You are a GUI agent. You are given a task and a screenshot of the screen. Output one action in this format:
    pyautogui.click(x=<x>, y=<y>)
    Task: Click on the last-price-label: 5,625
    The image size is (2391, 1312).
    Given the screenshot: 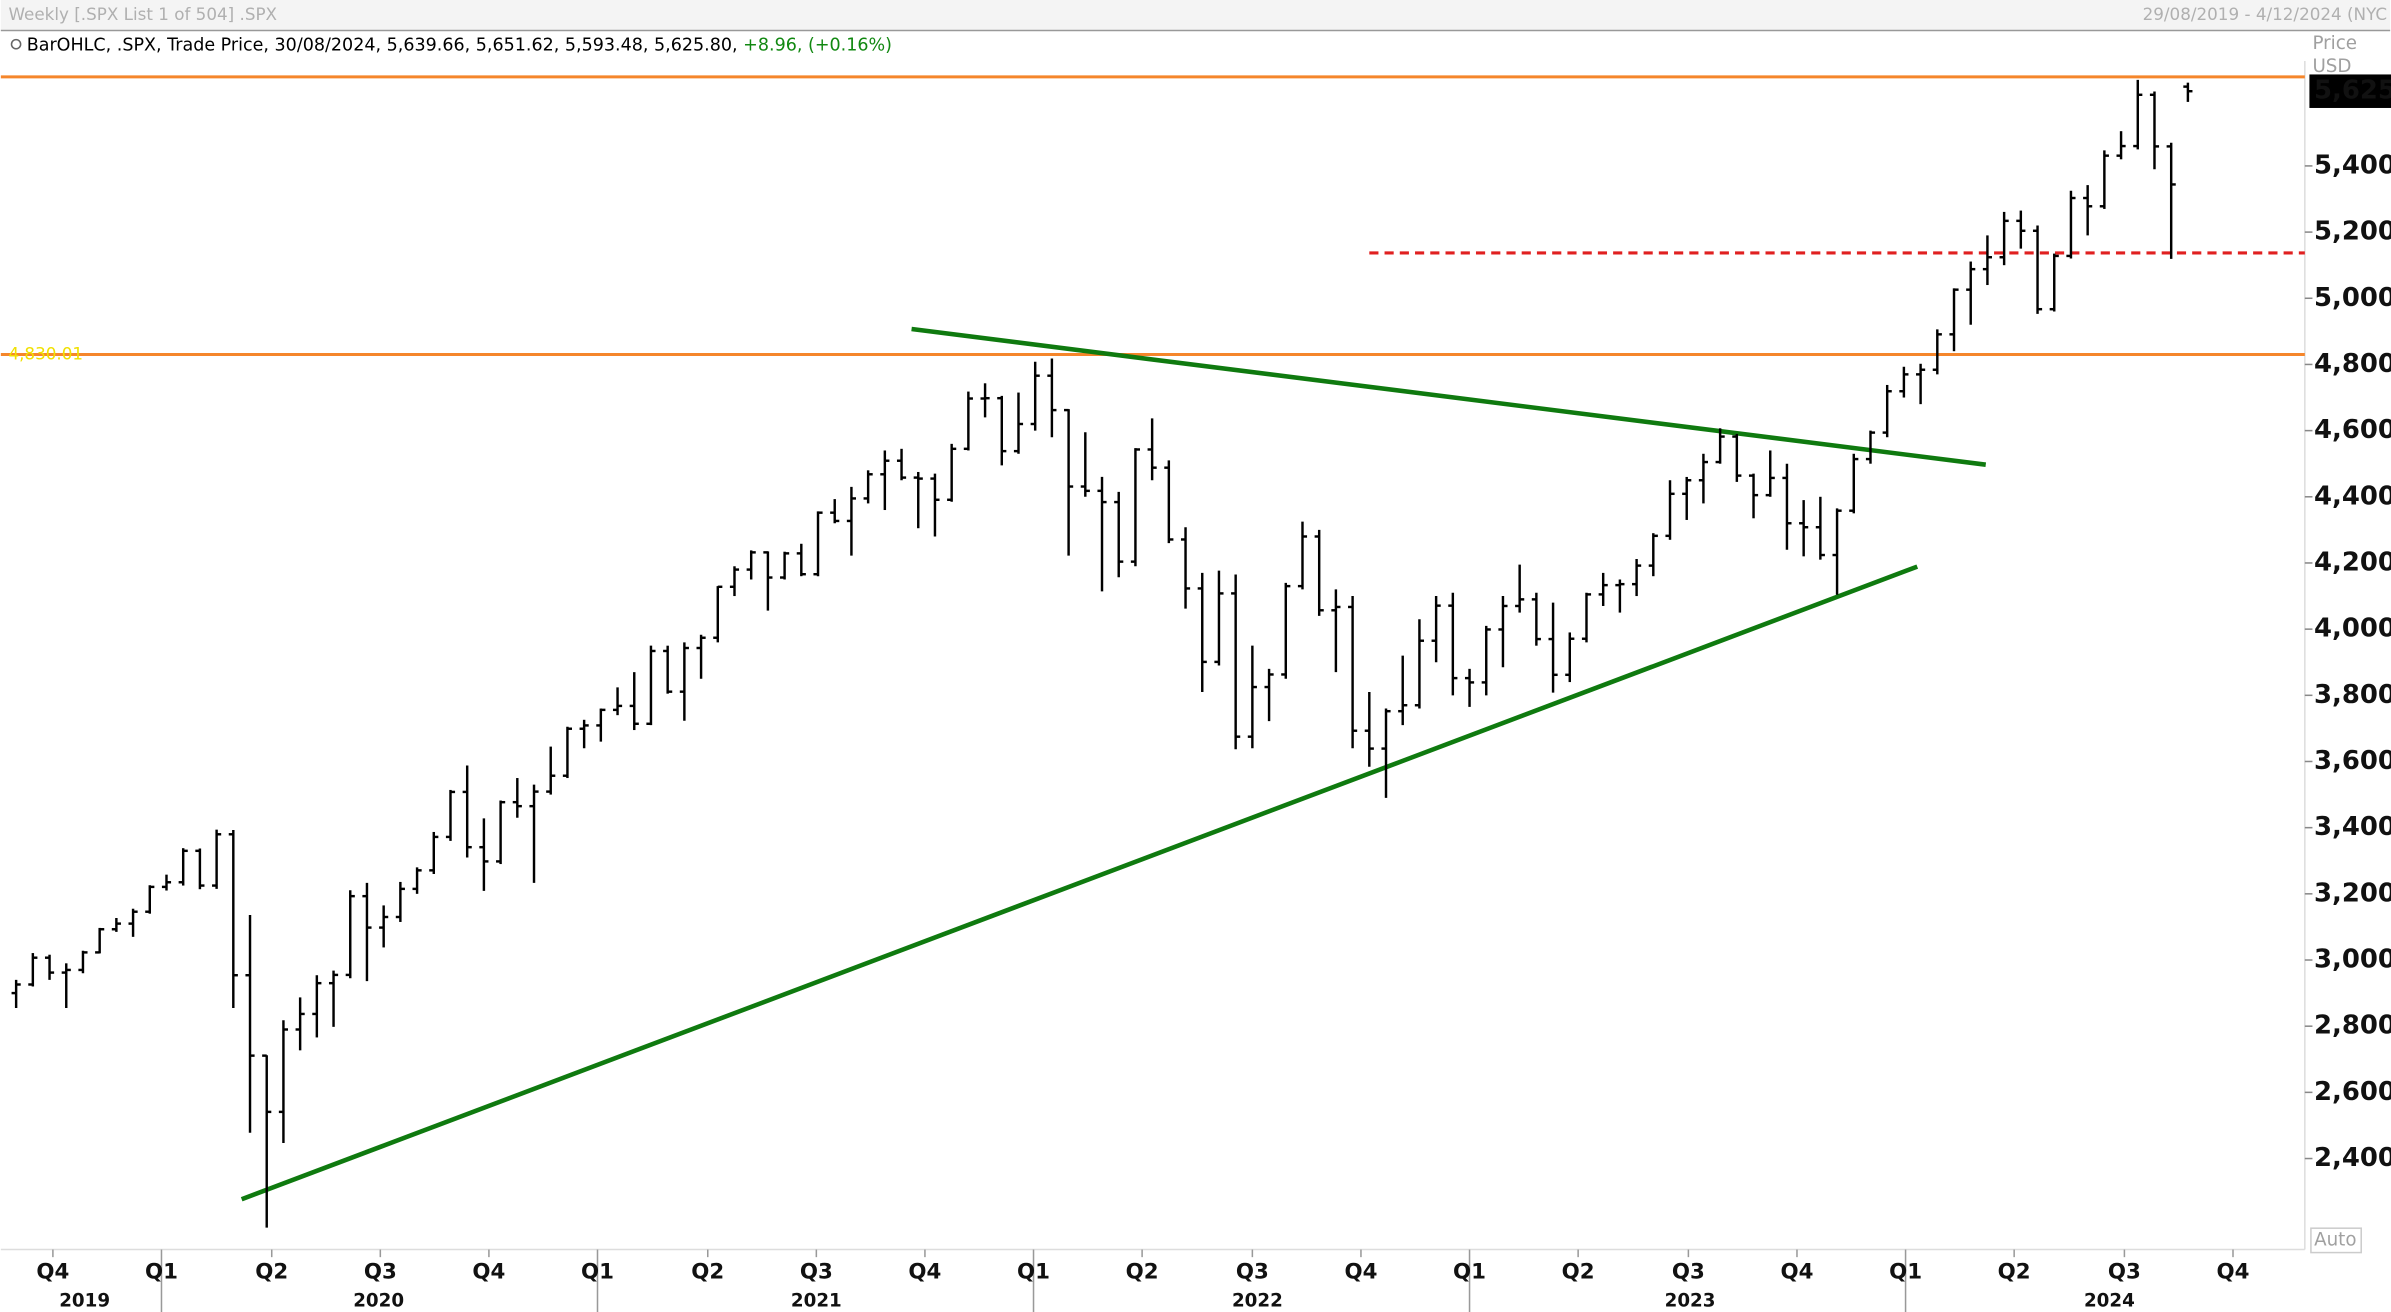 What is the action you would take?
    pyautogui.click(x=2352, y=91)
    